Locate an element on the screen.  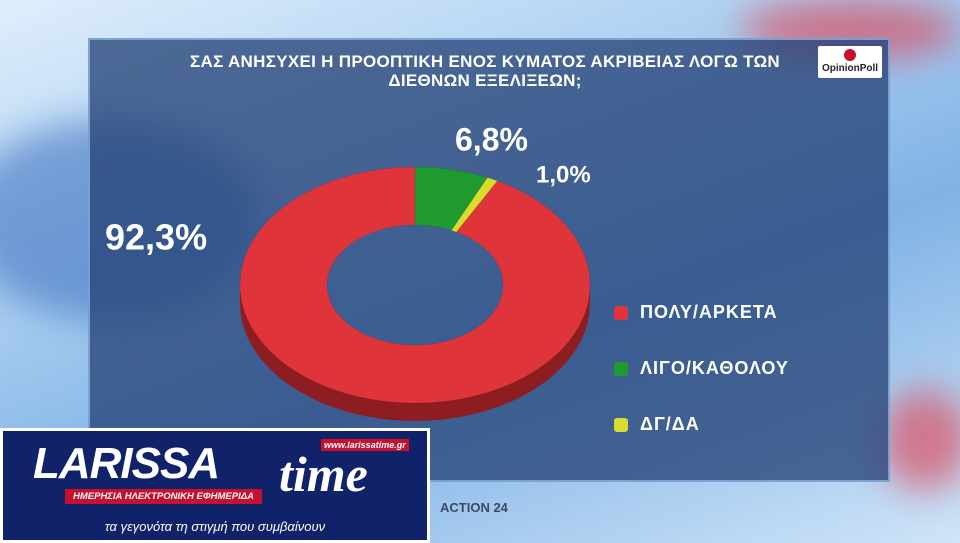
watermark-url: www.larissatime.gr is located at coordinates (365, 445).